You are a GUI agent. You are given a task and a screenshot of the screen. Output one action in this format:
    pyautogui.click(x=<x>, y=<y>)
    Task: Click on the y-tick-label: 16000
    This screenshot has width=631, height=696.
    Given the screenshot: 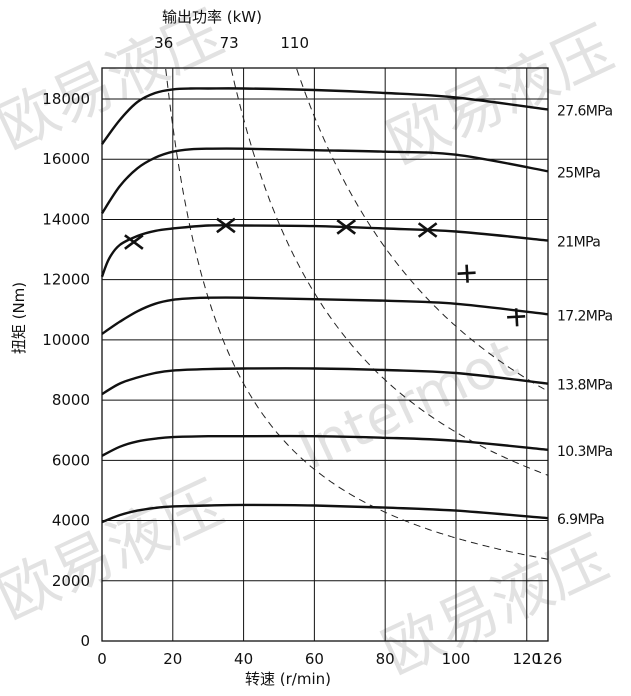 What is the action you would take?
    pyautogui.click(x=66, y=159)
    